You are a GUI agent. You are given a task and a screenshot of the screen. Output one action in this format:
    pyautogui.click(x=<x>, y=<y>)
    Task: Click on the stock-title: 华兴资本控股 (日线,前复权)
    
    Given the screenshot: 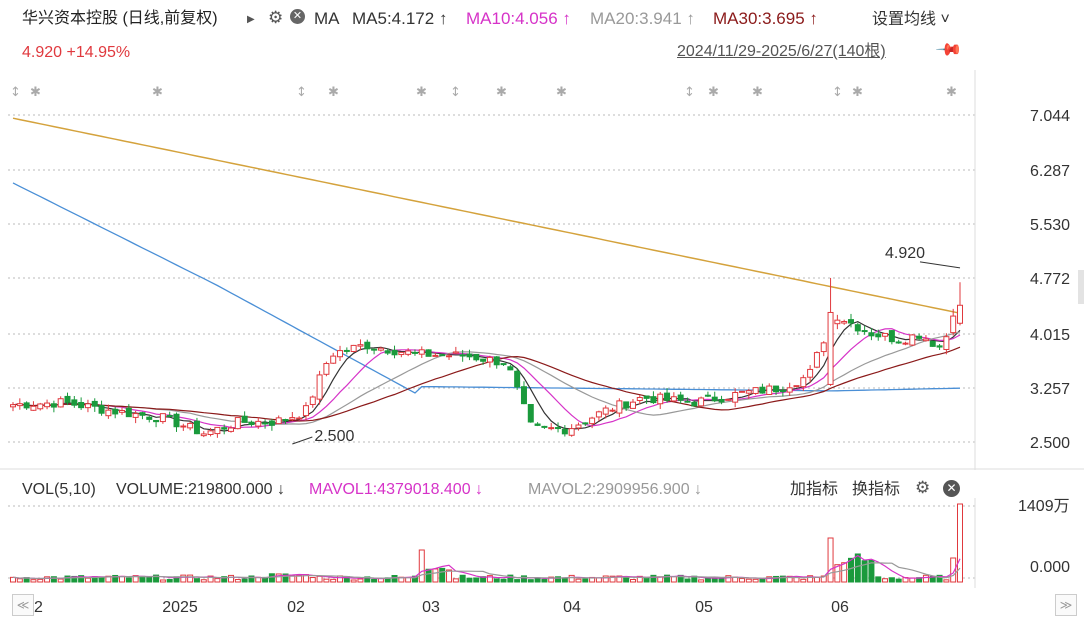 What is the action you would take?
    pyautogui.click(x=120, y=18)
    